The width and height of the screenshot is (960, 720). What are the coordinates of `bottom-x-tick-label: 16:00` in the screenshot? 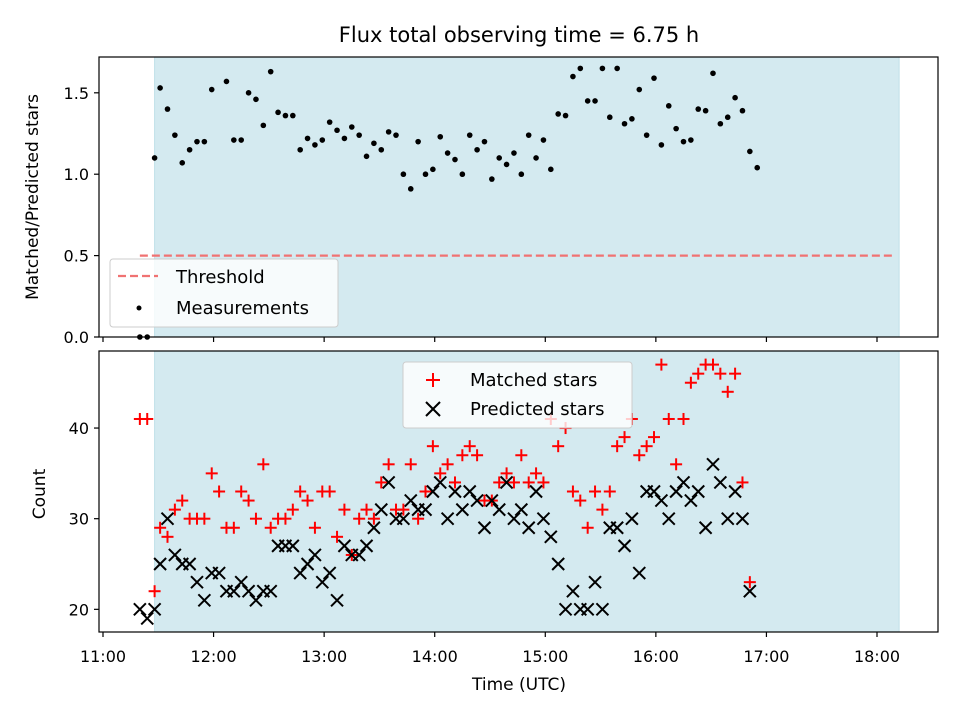 It's located at (656, 656).